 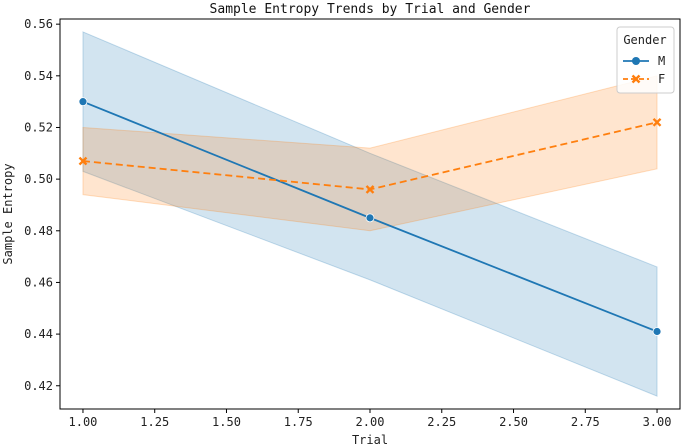 I want to click on y-axis-title: Sample Entropy, so click(x=8, y=213).